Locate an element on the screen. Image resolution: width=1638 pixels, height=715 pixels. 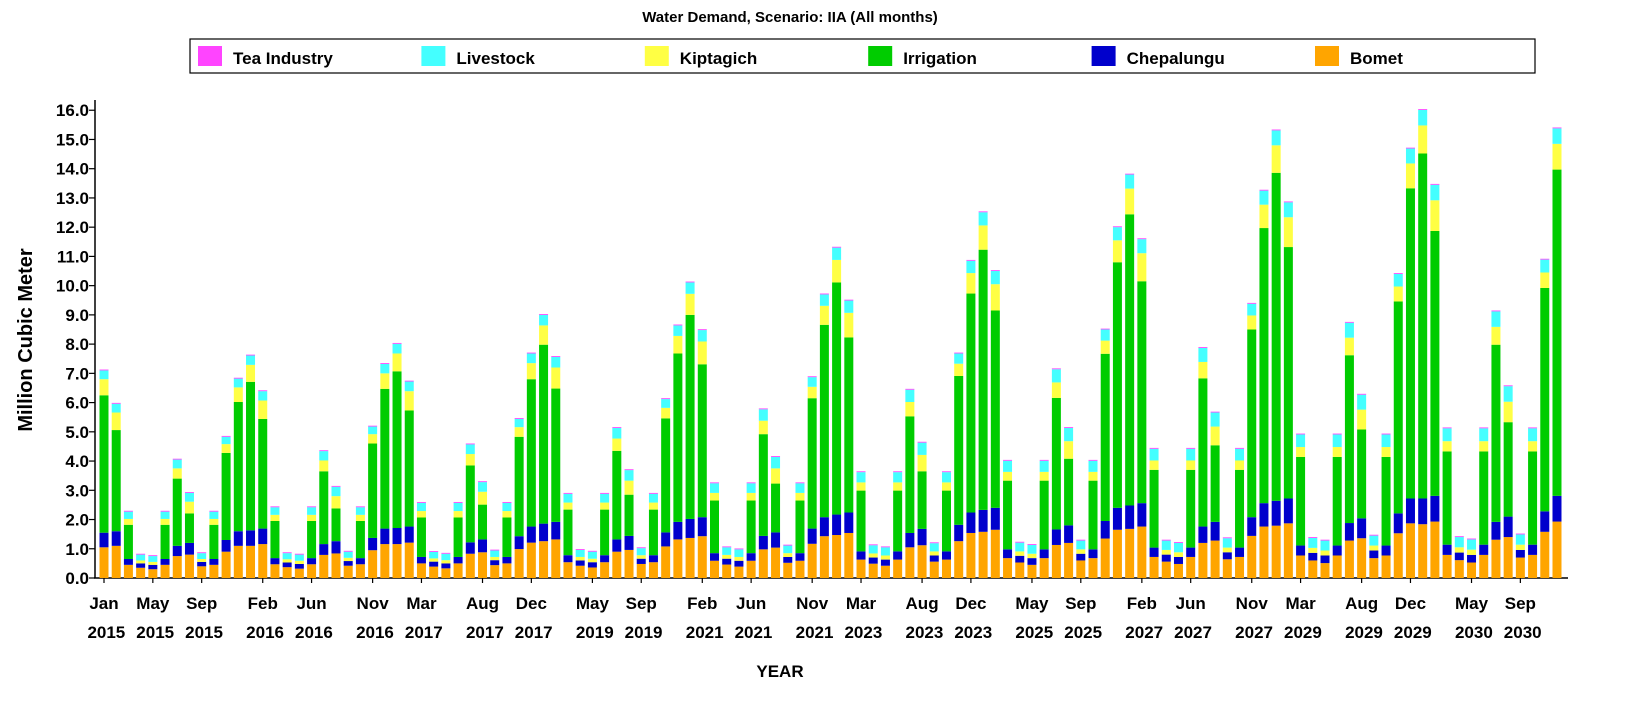
x-tick-label: May 2015 is located at coordinates (153, 618).